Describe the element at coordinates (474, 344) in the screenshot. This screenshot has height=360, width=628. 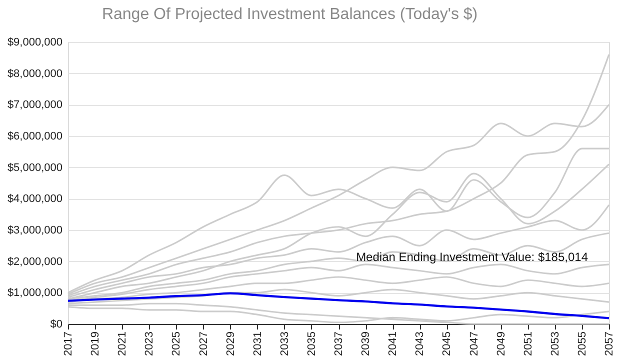
I see `x-tick-label: 2047` at that location.